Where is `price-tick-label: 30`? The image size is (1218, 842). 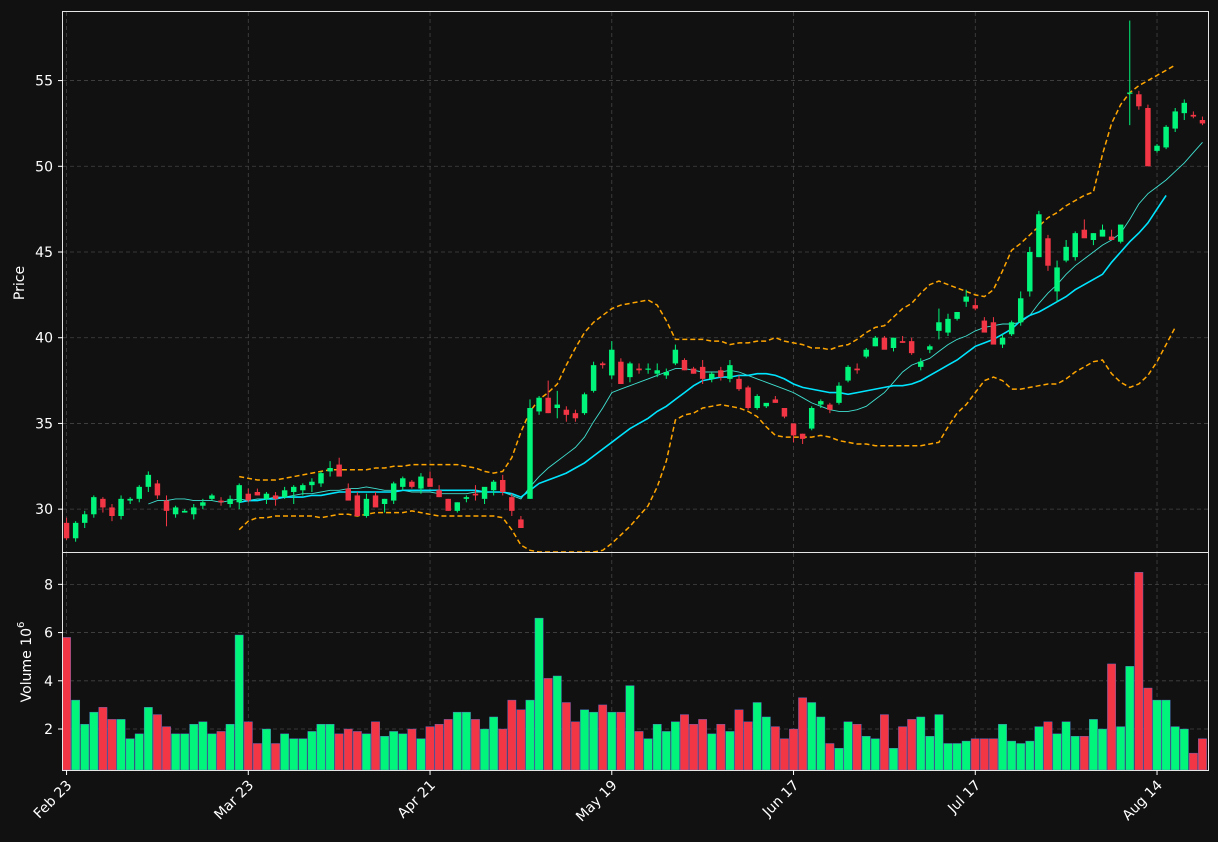
price-tick-label: 30 is located at coordinates (44, 510).